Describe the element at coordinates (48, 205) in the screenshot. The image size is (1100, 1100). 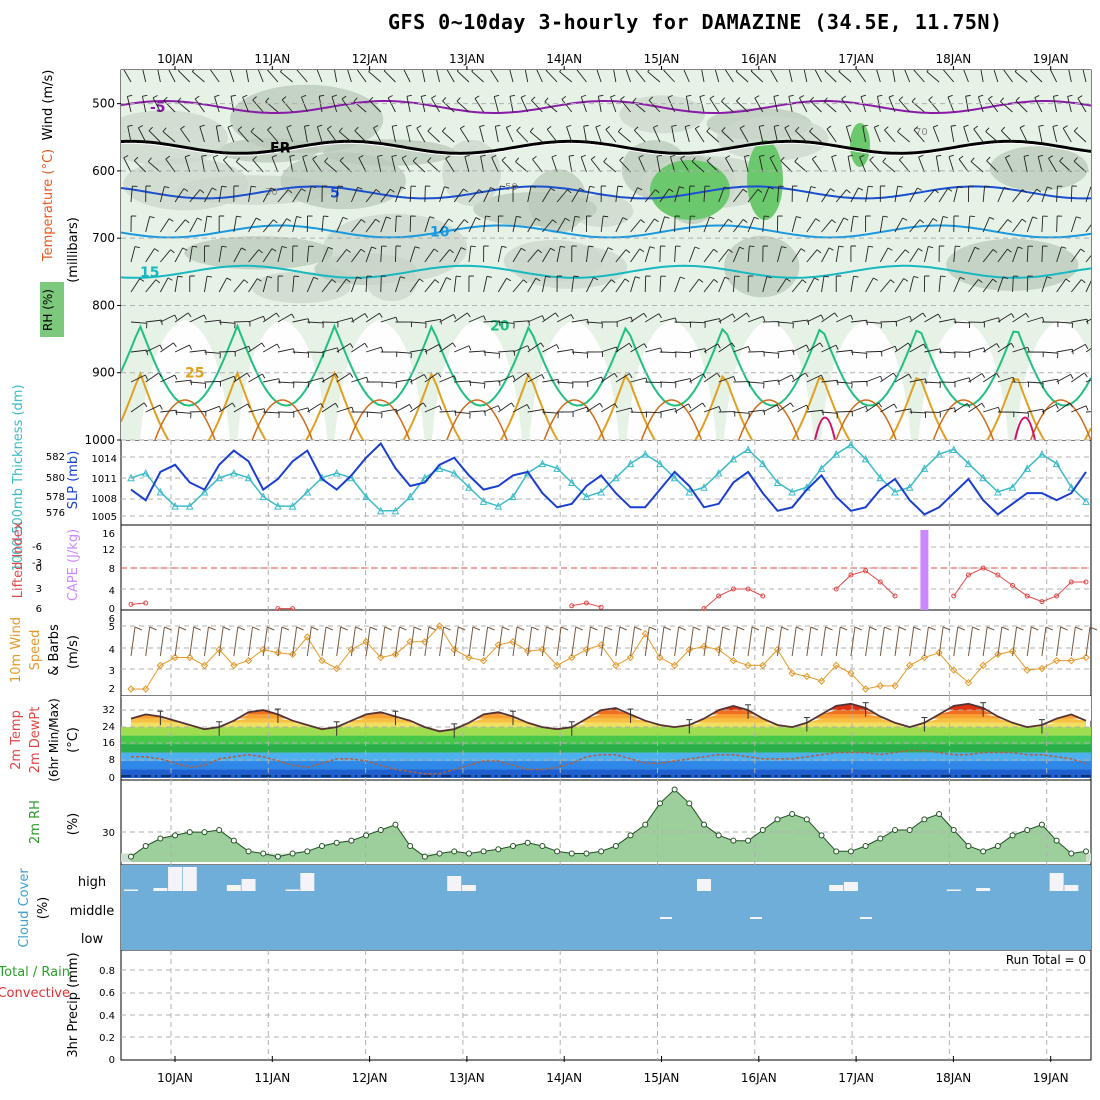
I see `side-label-temperature: Temperature (°C)` at that location.